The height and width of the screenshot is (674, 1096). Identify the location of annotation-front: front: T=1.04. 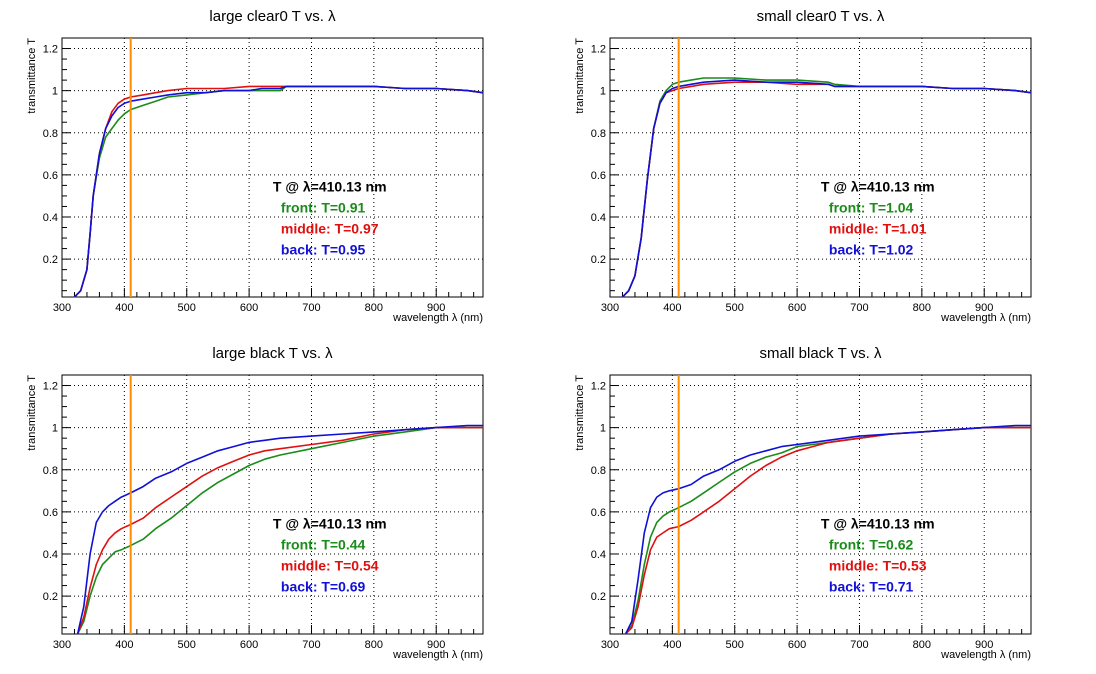
(871, 208).